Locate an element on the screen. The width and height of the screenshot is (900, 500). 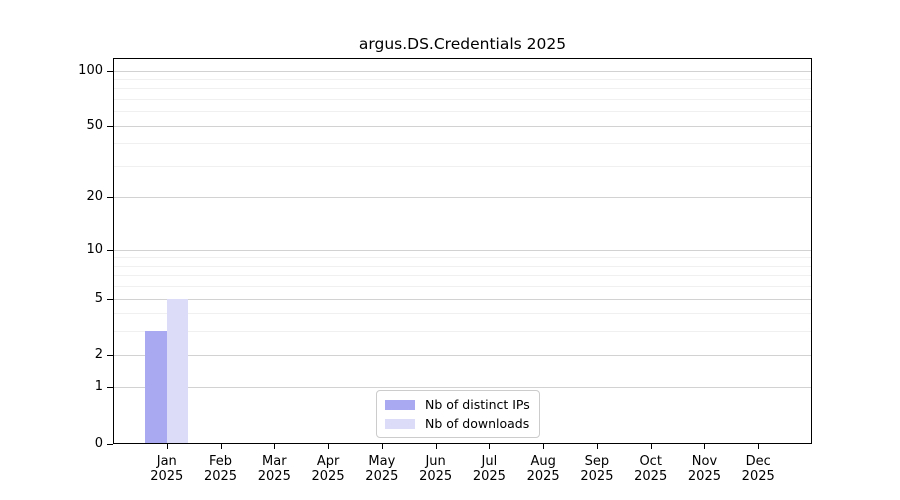
x-tick-label: May 2025 is located at coordinates (382, 469).